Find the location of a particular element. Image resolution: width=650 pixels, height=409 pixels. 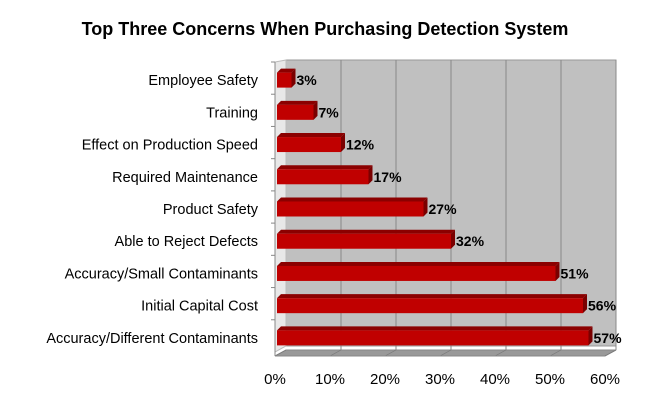

data-label: 56% is located at coordinates (602, 306).